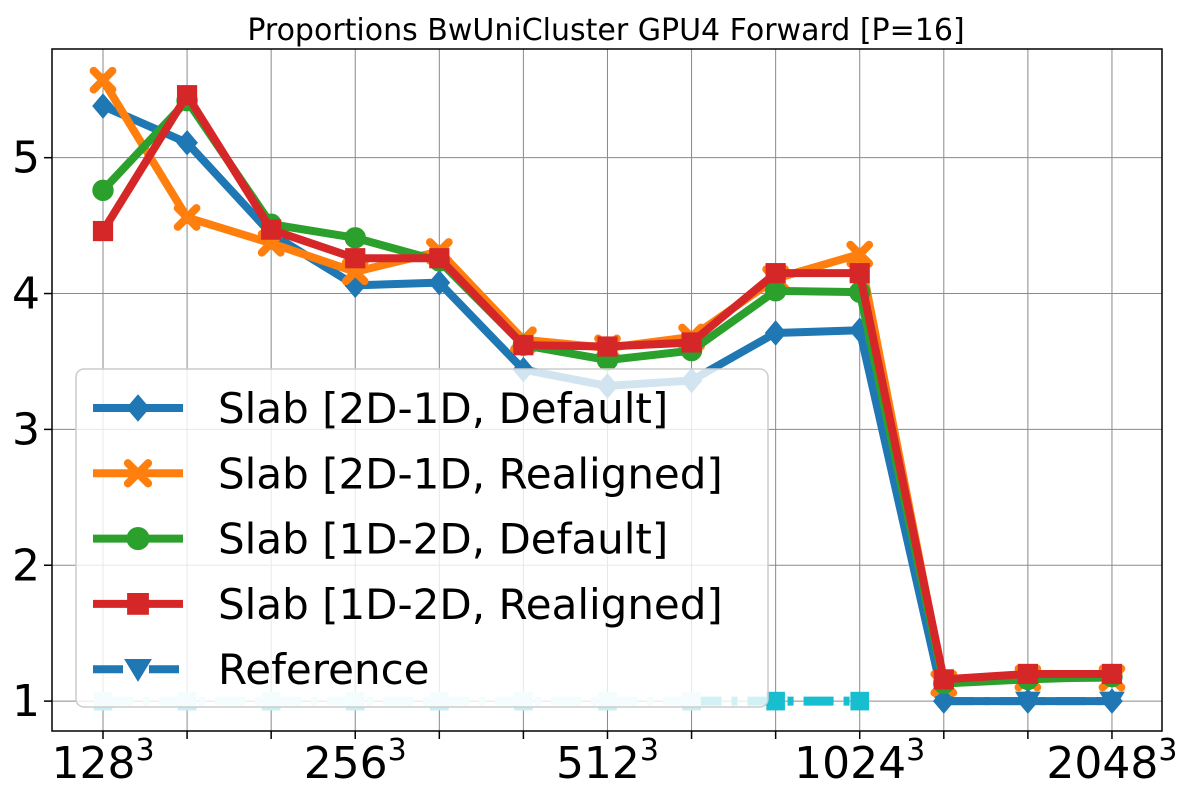 The image size is (1200, 800). I want to click on legend-label: Slab [1D-2D, Realigned], so click(470, 604).